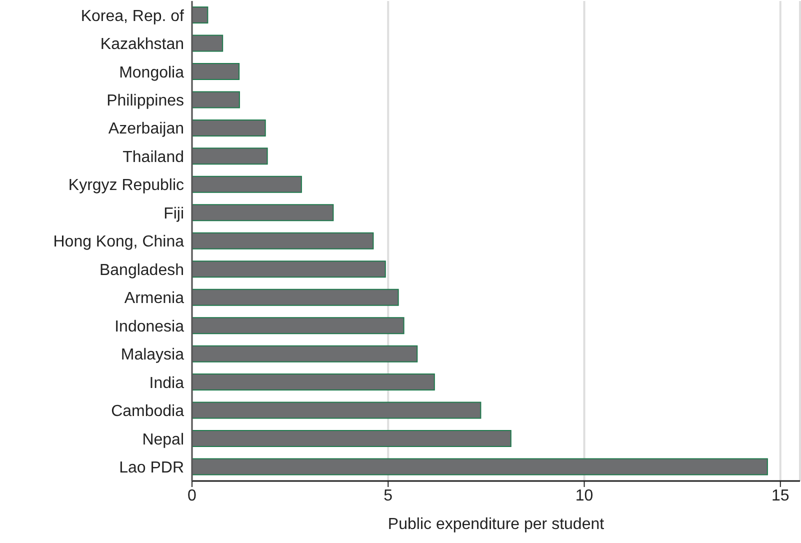 The height and width of the screenshot is (543, 801). What do you see at coordinates (154, 299) in the screenshot?
I see `y-tick-label: Armenia` at bounding box center [154, 299].